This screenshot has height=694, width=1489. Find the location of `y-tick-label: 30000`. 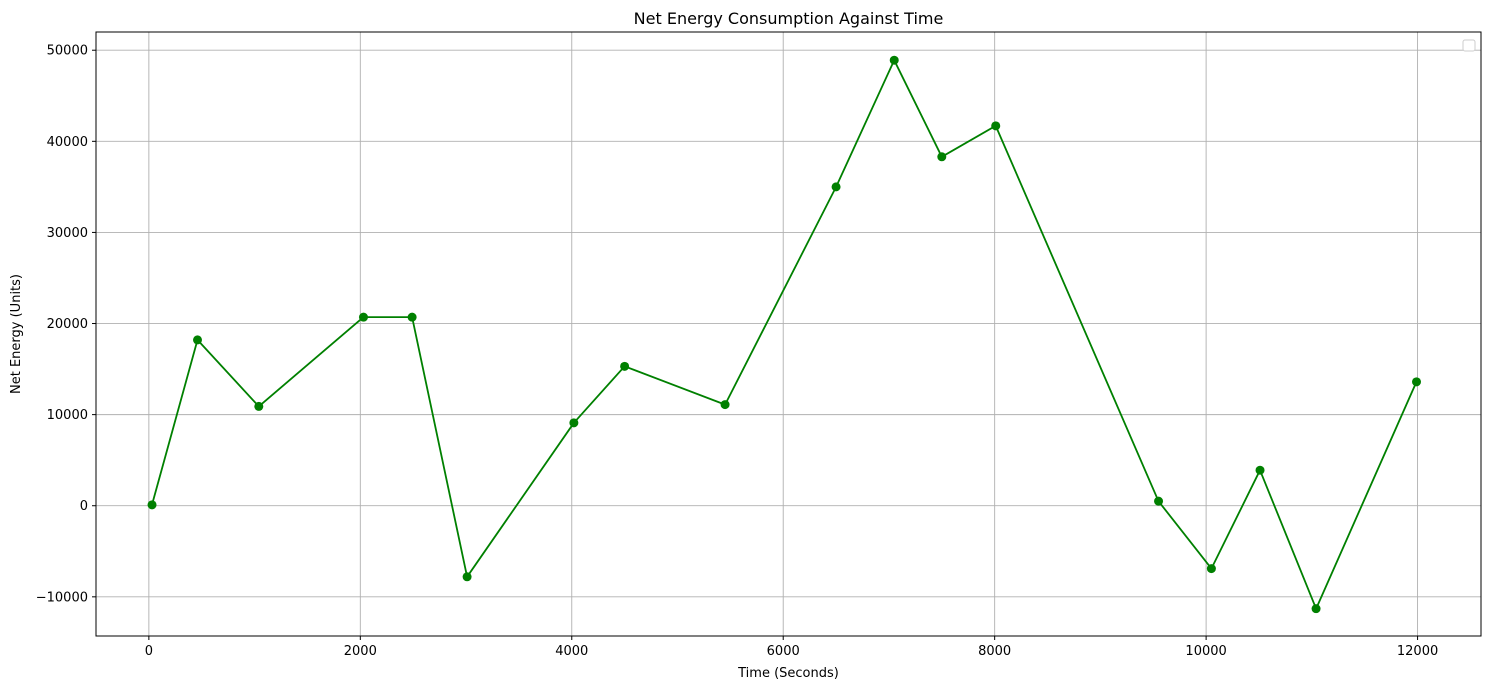

y-tick-label: 30000 is located at coordinates (67, 233).